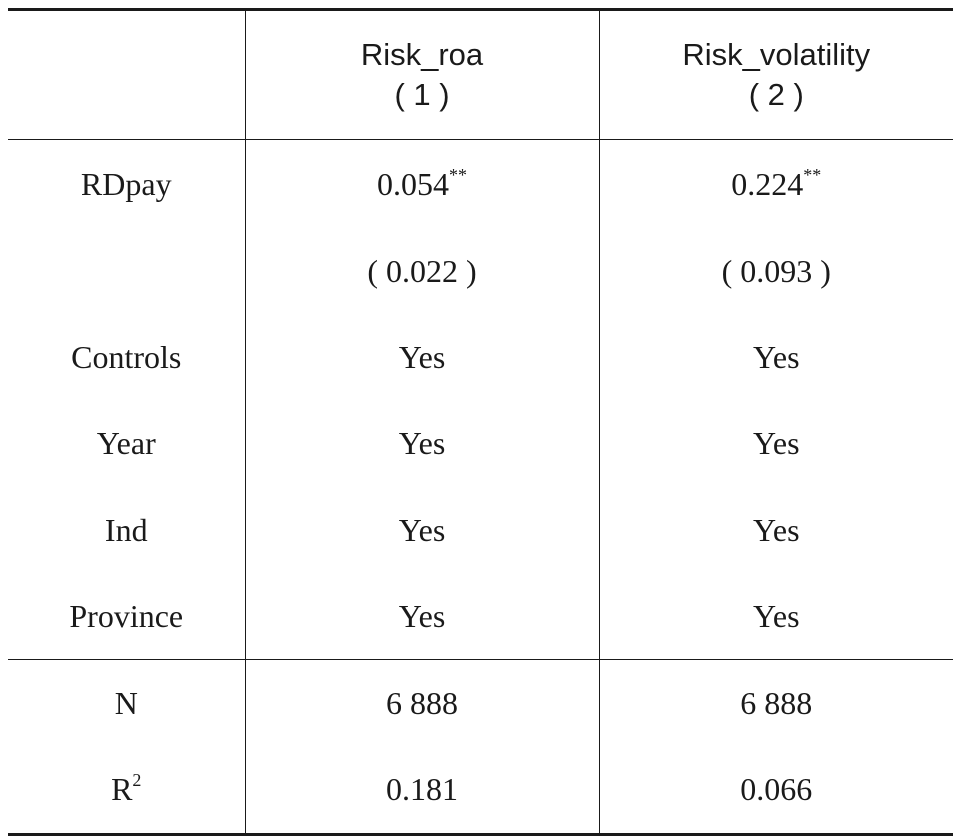 The width and height of the screenshot is (962, 836). Describe the element at coordinates (413, 183) in the screenshot. I see `coef-value: 0.054` at that location.